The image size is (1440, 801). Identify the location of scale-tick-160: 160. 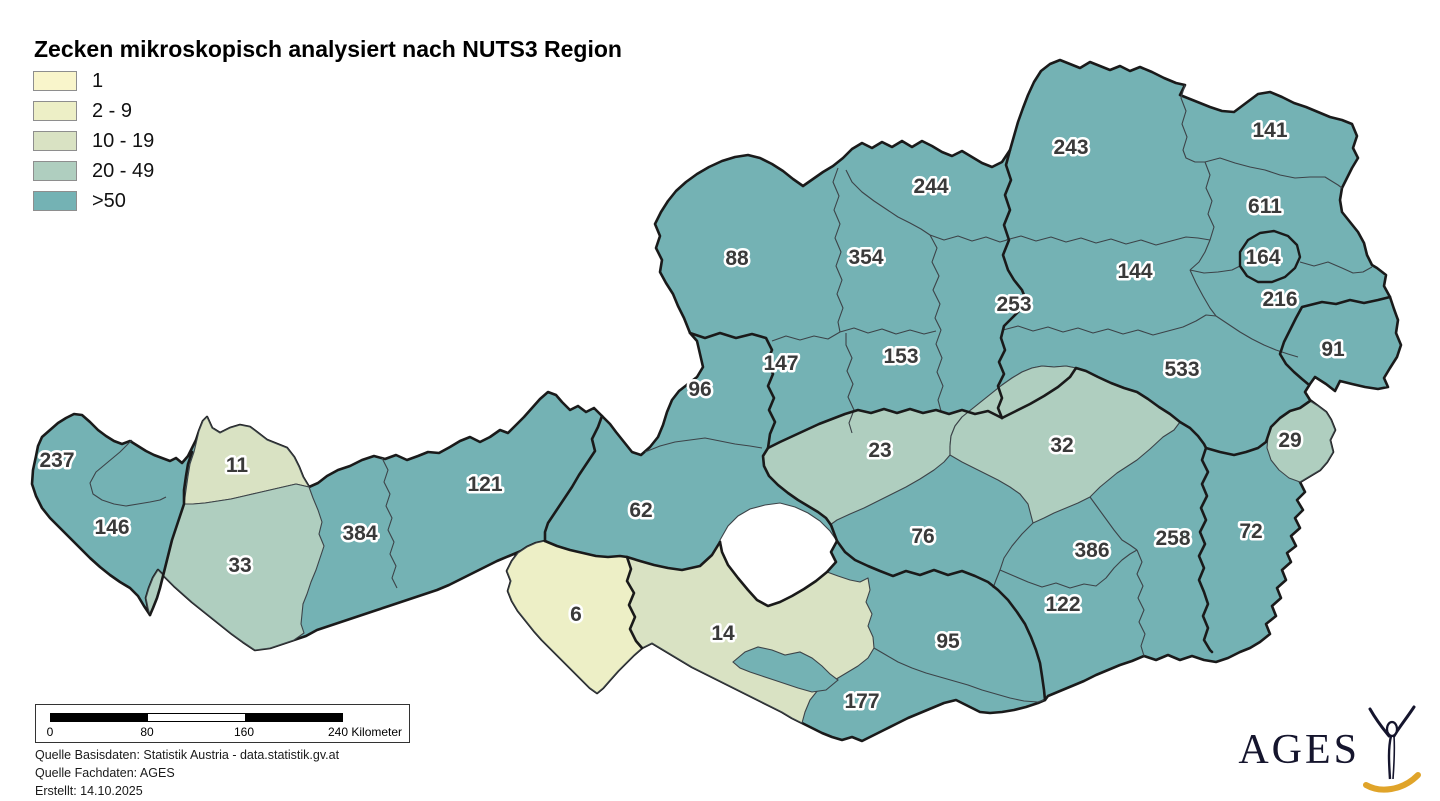
(244, 732).